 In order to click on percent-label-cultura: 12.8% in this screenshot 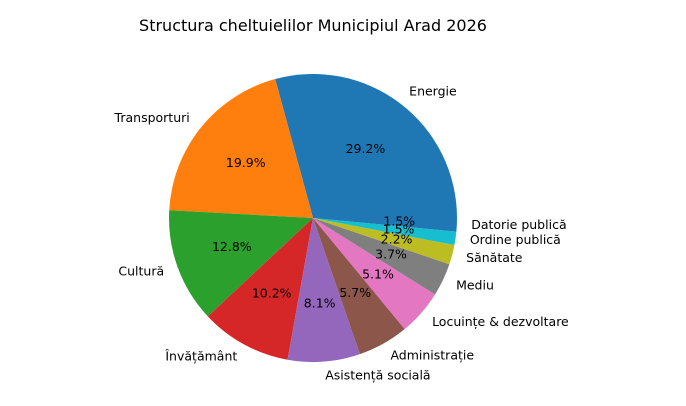, I will do `click(232, 246)`.